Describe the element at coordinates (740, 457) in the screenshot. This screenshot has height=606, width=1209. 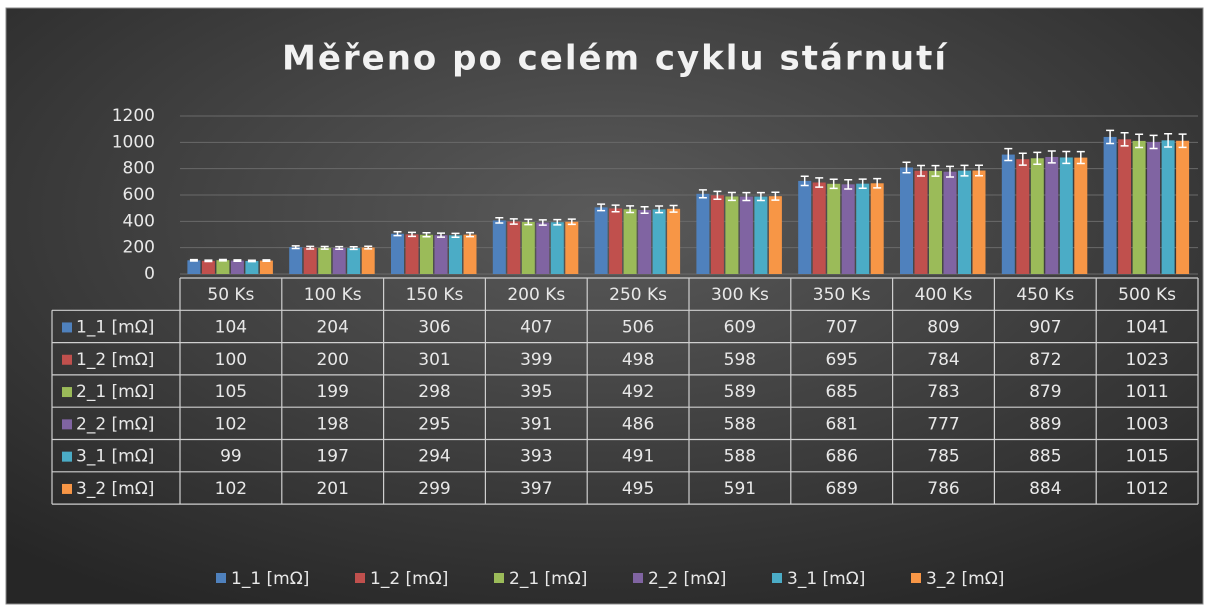
I see `table-cell: 588` at that location.